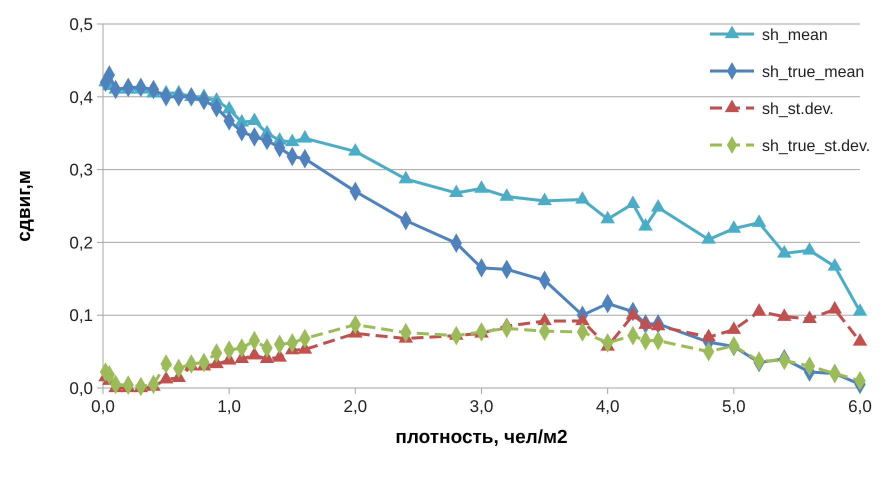 The width and height of the screenshot is (880, 477). Describe the element at coordinates (481, 437) in the screenshot. I see `x-axis-title: плотность, чел/м2` at that location.